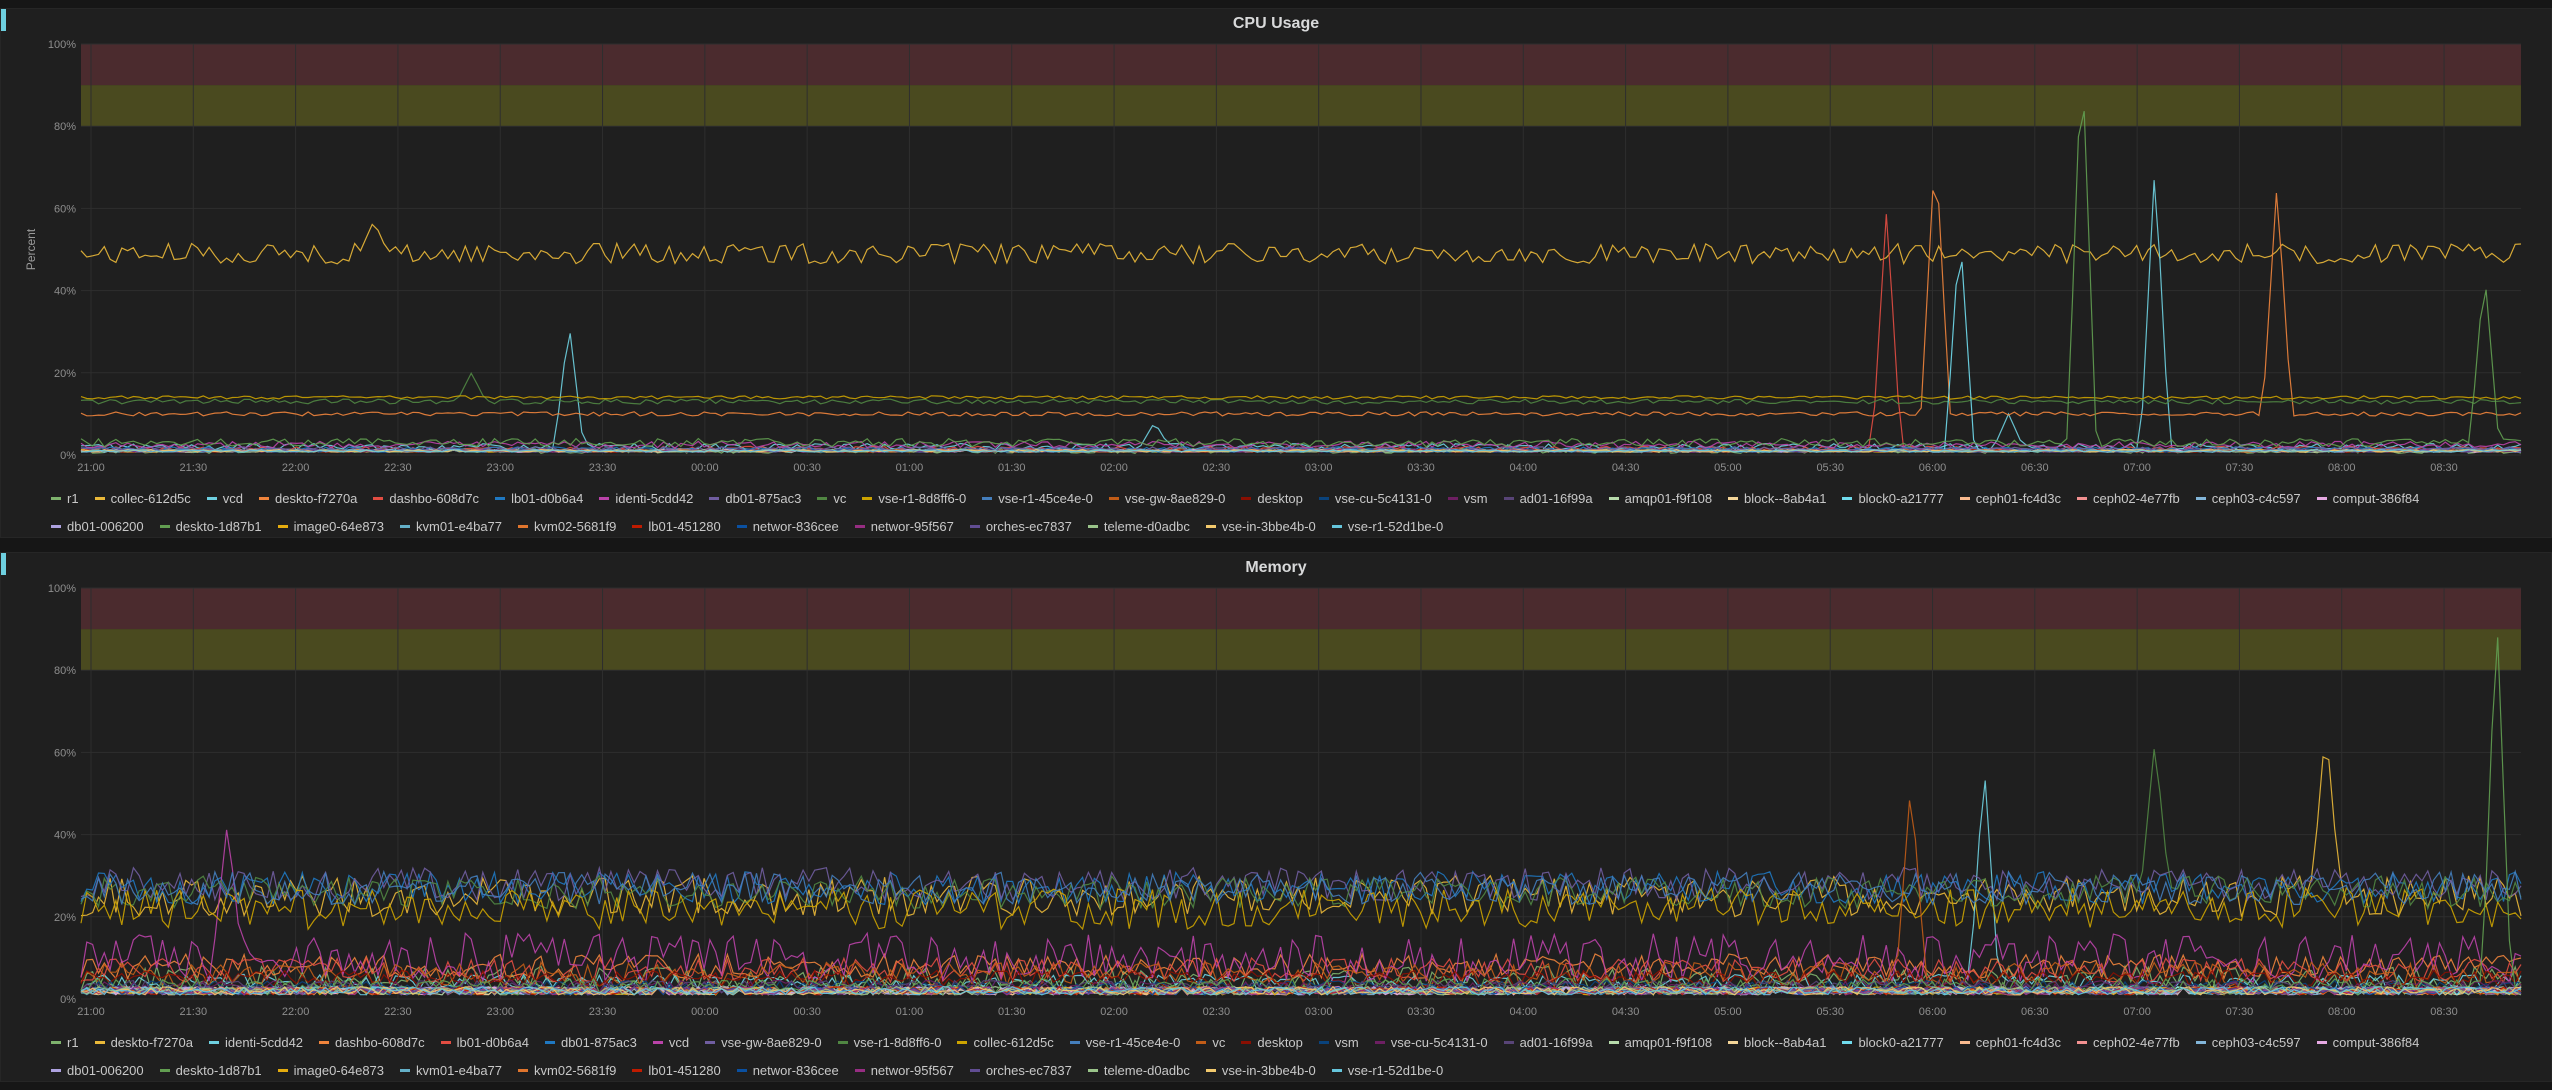  I want to click on legend-label: vse-r1-45ce4e-0, so click(1045, 499).